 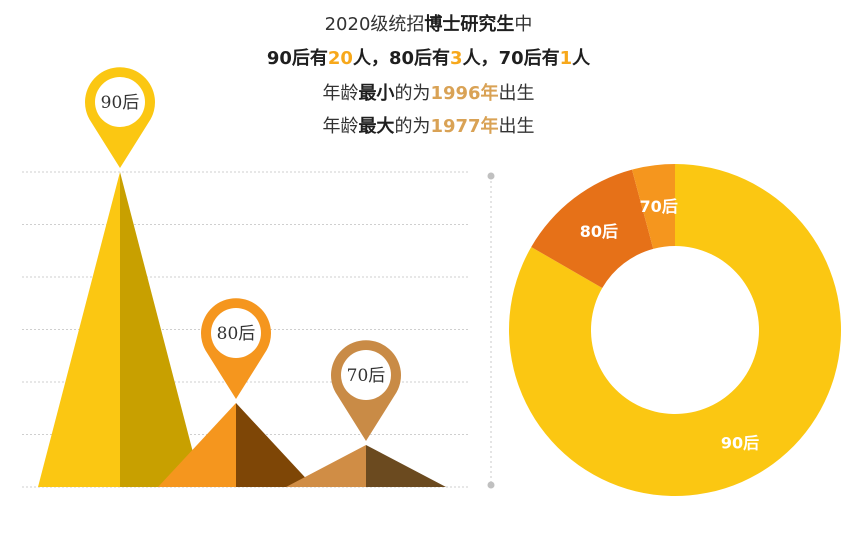 I want to click on headline-line-4: 年龄最大的为1977年出生, so click(x=428, y=127).